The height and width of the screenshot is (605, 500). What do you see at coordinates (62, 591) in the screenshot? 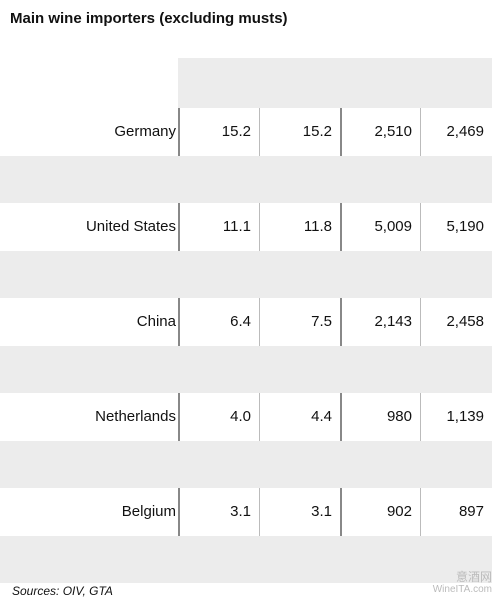
I see `source-note: Sources: OIV, GTA` at bounding box center [62, 591].